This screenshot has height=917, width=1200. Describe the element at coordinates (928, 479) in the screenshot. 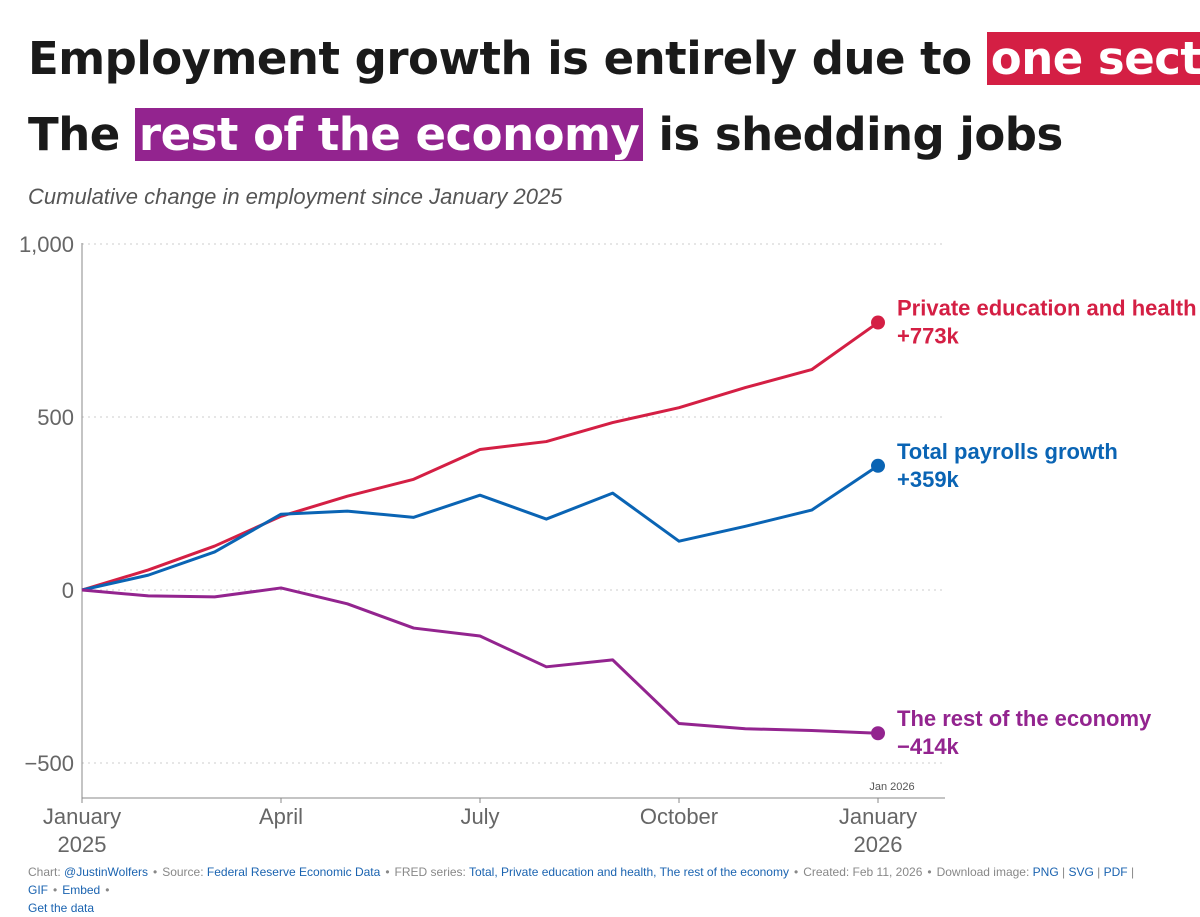

I see `series-value-label: +359k` at that location.